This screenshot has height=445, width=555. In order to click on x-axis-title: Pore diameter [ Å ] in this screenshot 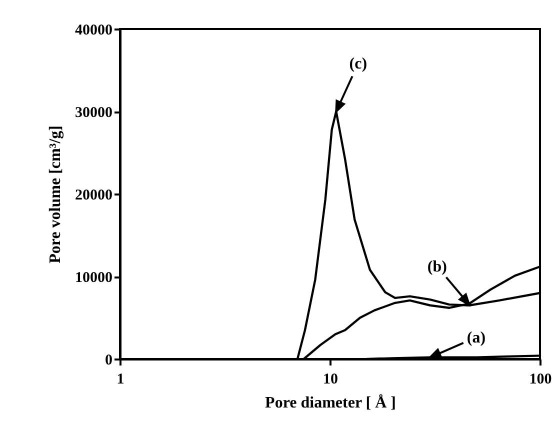, I will do `click(330, 403)`.